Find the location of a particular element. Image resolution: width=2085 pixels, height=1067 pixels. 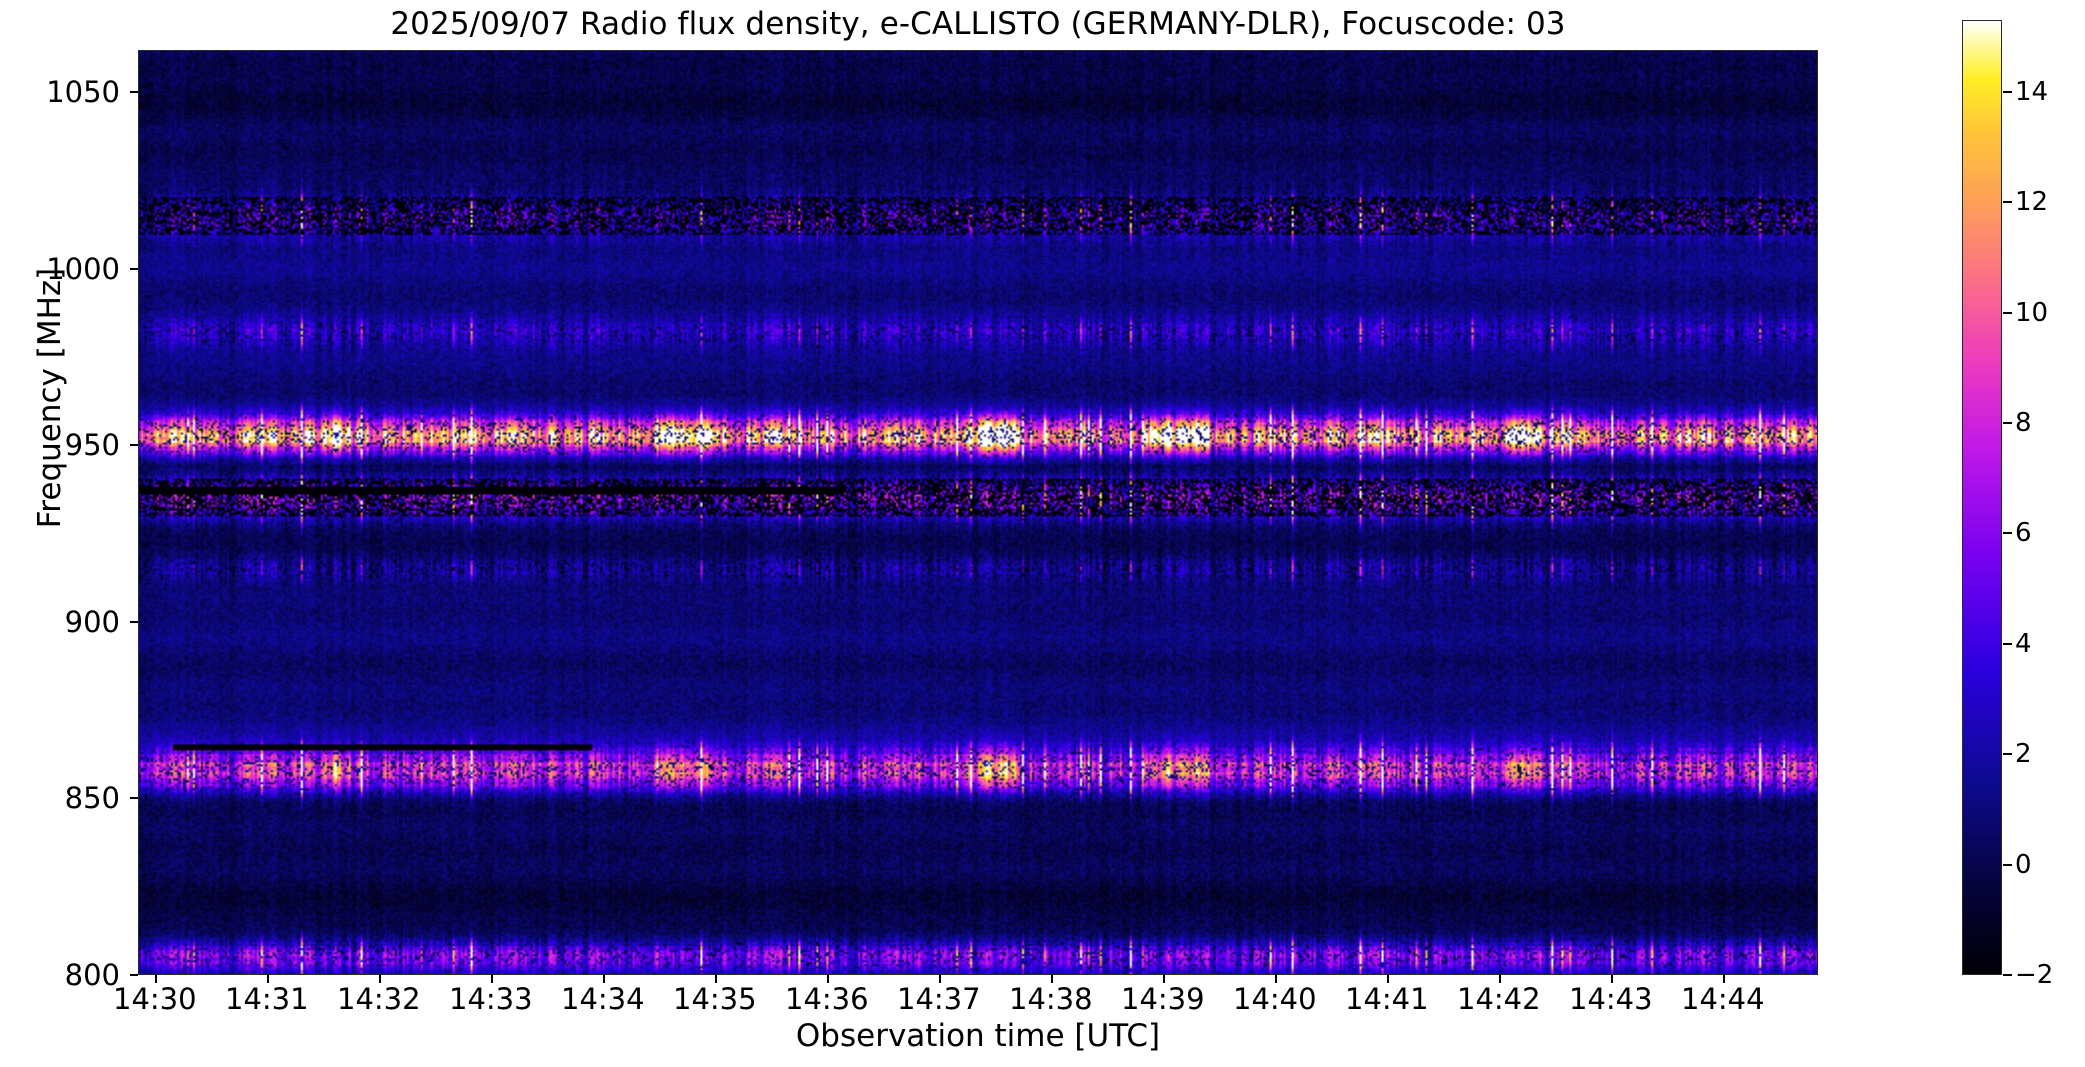

x-tick-label: 14:43 is located at coordinates (1611, 999).